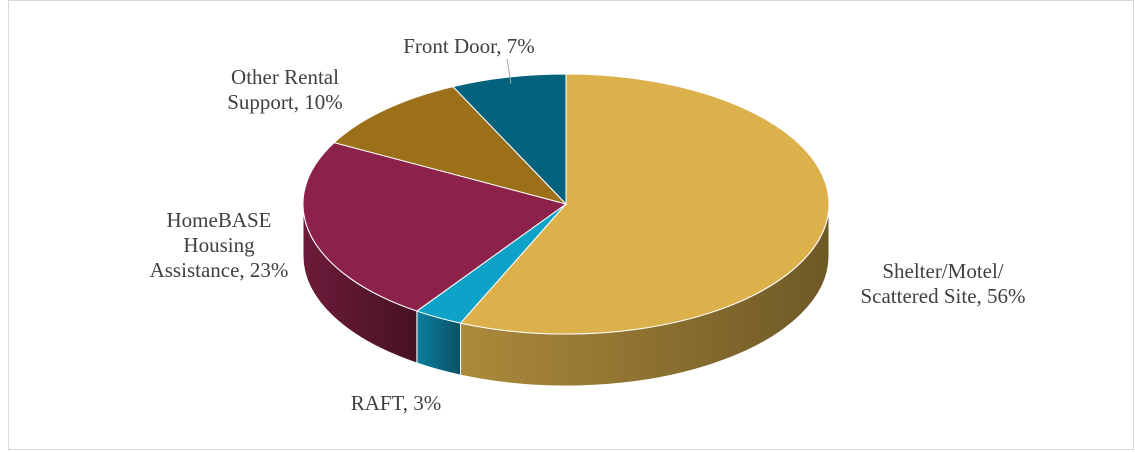  What do you see at coordinates (219, 245) in the screenshot?
I see `data-label-homebase-housing-assistance: HomeBASE Housing Assistance, 23%` at bounding box center [219, 245].